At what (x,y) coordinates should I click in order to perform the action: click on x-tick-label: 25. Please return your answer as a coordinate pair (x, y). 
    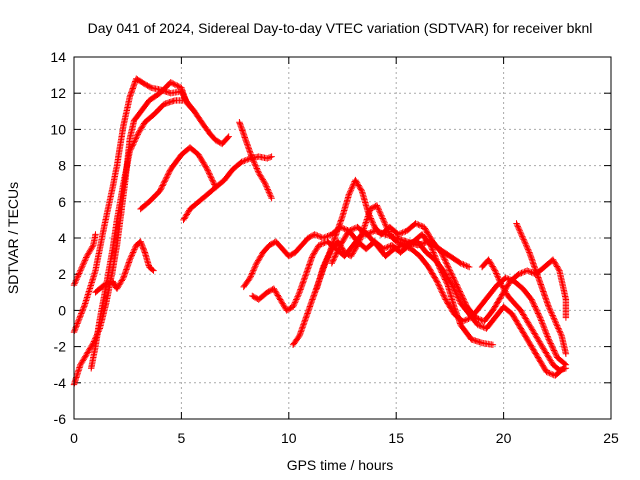
    Looking at the image, I should click on (611, 438).